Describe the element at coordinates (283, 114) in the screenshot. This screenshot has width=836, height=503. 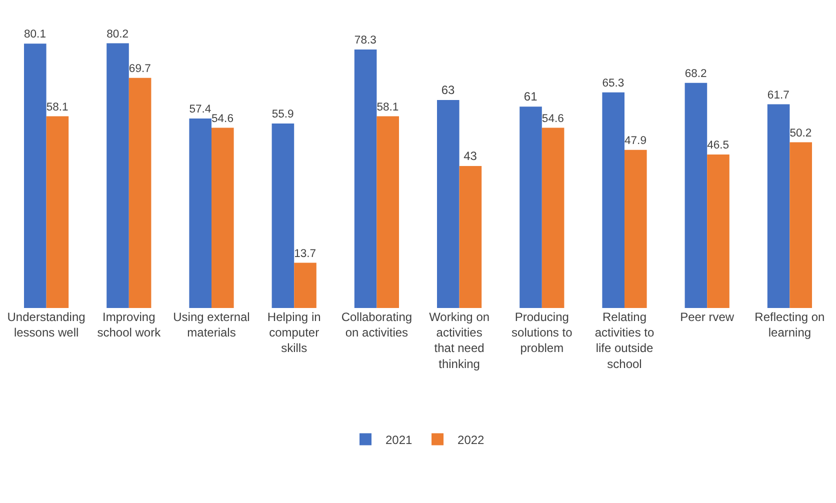
I see `data-label: 55.9` at that location.